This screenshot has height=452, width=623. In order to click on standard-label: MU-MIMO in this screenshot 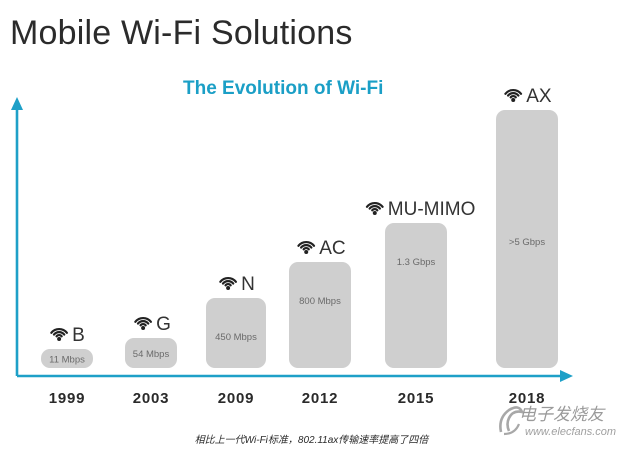, I will do `click(432, 209)`.